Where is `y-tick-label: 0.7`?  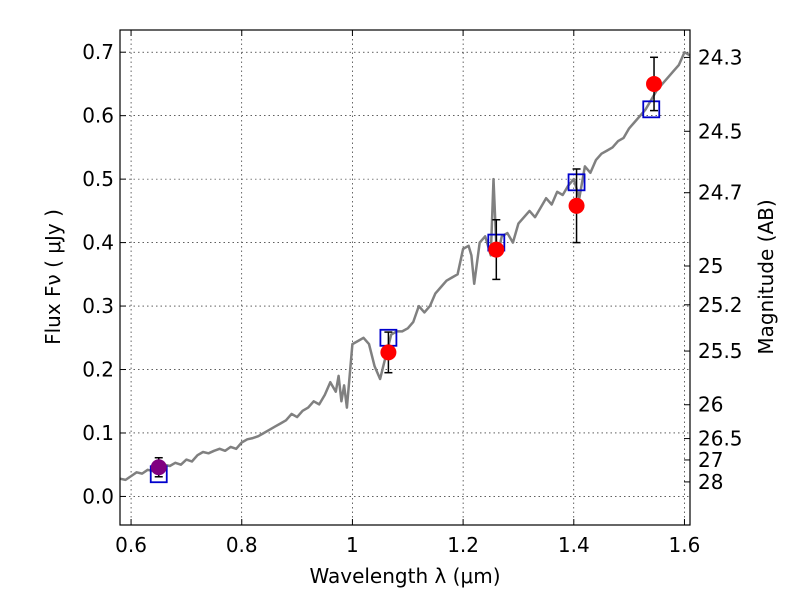
y-tick-label: 0.7 is located at coordinates (98, 52).